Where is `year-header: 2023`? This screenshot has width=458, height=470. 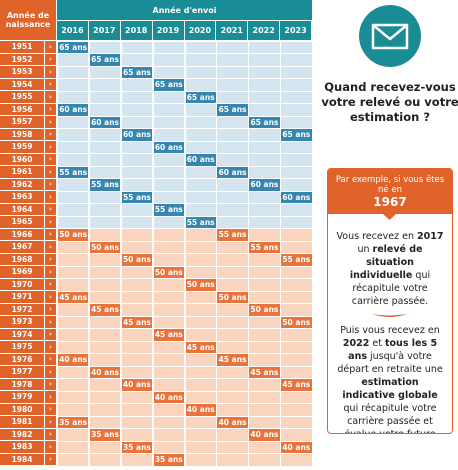
year-header: 2023 is located at coordinates (295, 30).